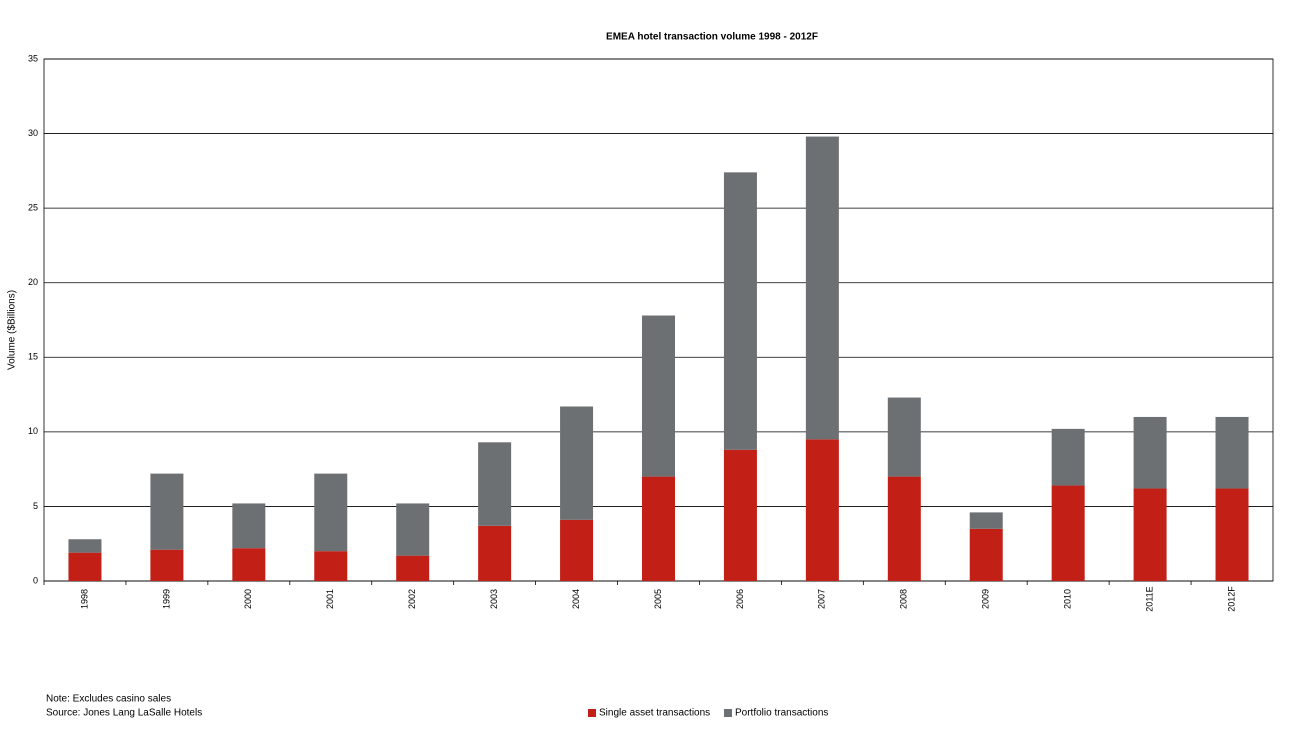 Image resolution: width=1289 pixels, height=744 pixels. I want to click on source: Source: Jones Lang LaSalle Hotels, so click(124, 713).